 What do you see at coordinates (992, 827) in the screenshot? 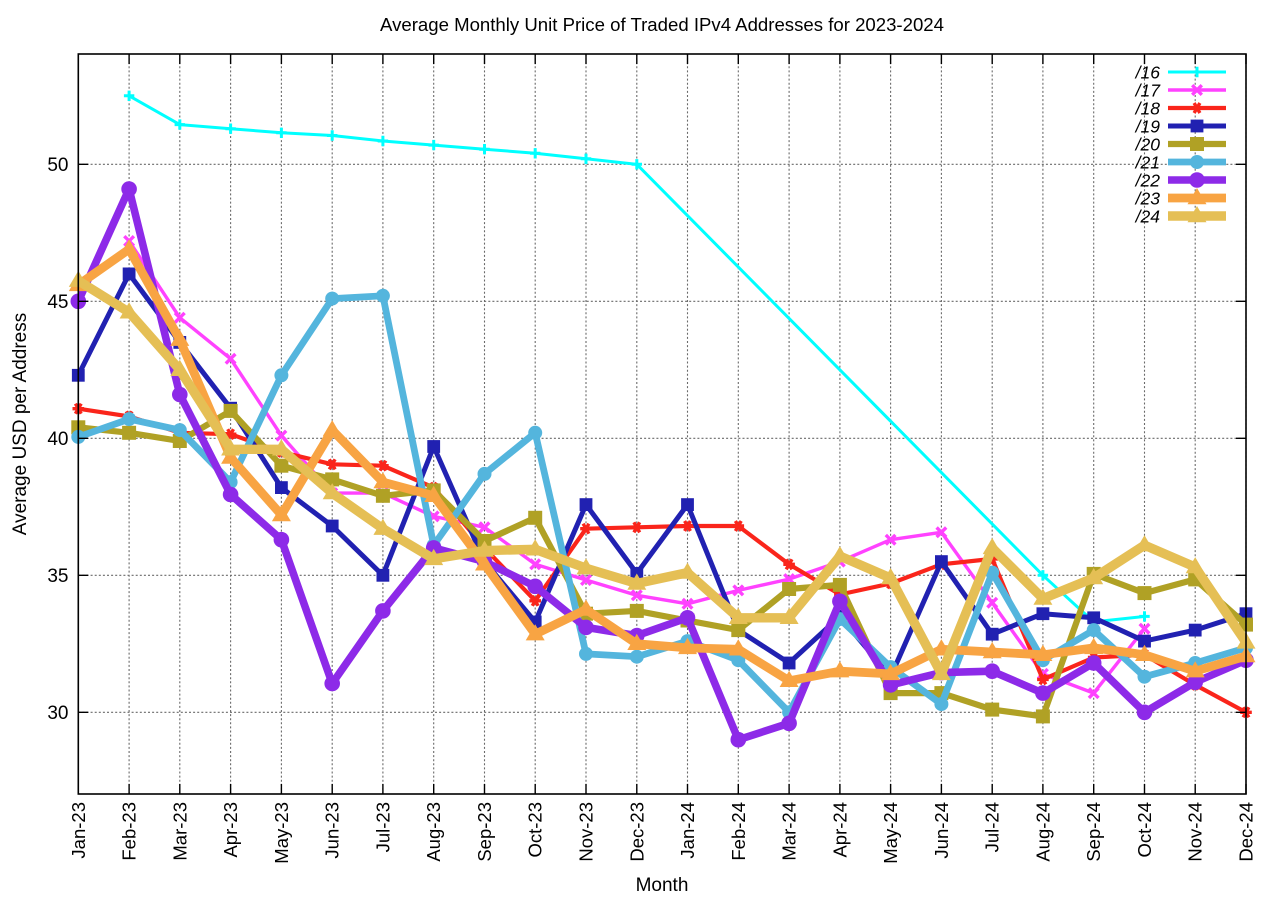
I see `svg-text: Jul-24` at bounding box center [992, 827].